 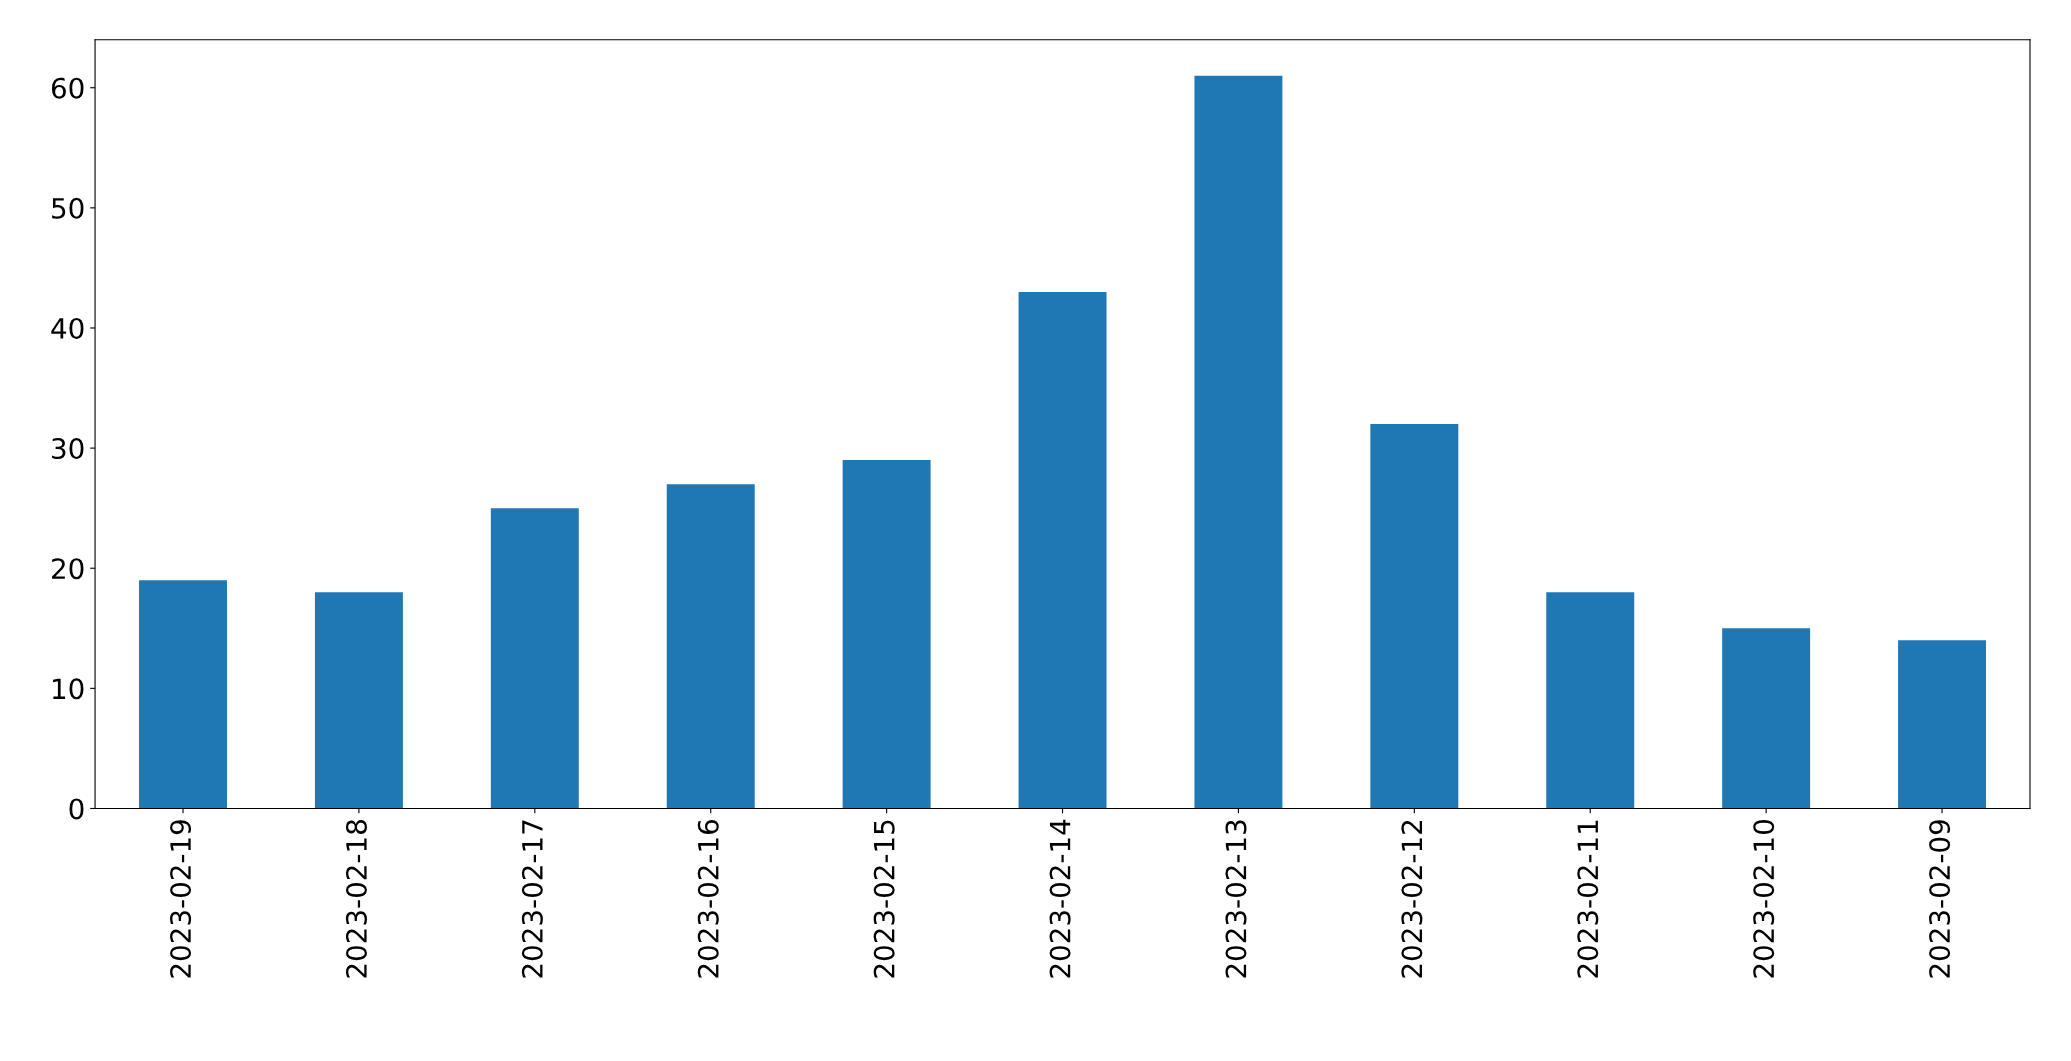 What do you see at coordinates (68, 449) in the screenshot?
I see `y-tick-label: 30` at bounding box center [68, 449].